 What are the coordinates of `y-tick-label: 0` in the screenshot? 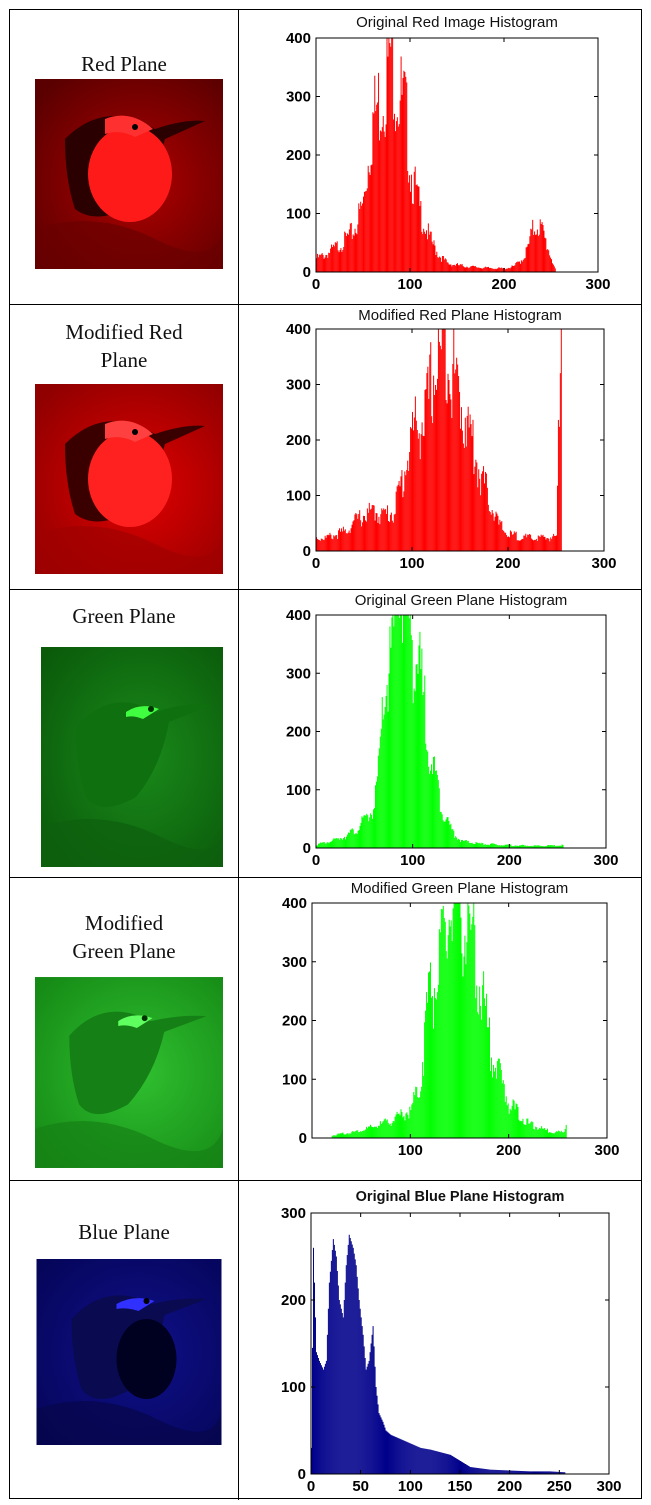 It's located at (303, 1138).